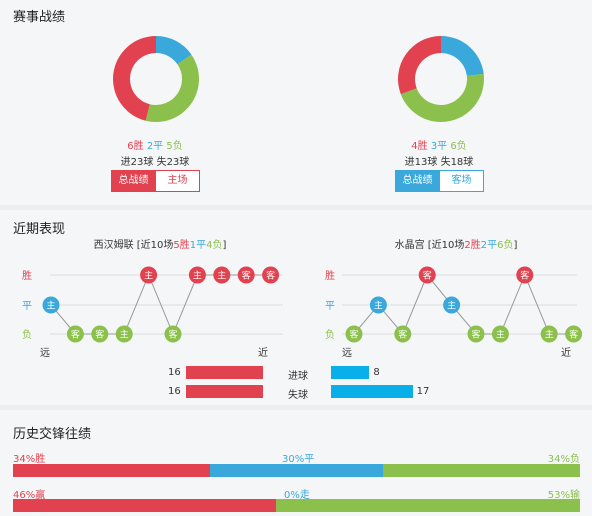 The height and width of the screenshot is (516, 592). I want to click on right-goals-against-value: 17, so click(423, 391).